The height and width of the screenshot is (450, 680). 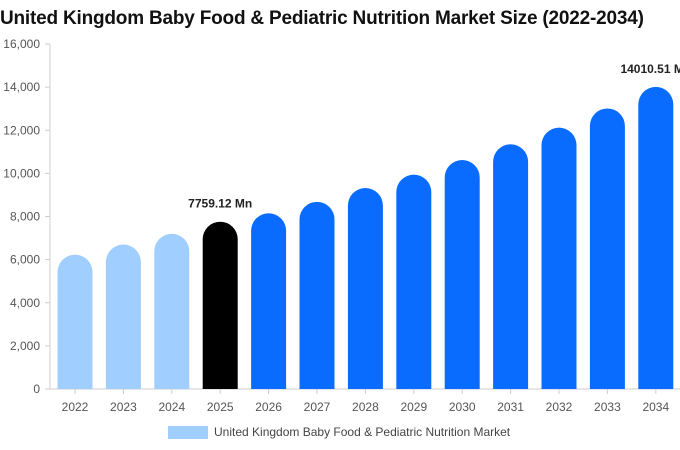 What do you see at coordinates (123, 316) in the screenshot?
I see `bar-2023` at bounding box center [123, 316].